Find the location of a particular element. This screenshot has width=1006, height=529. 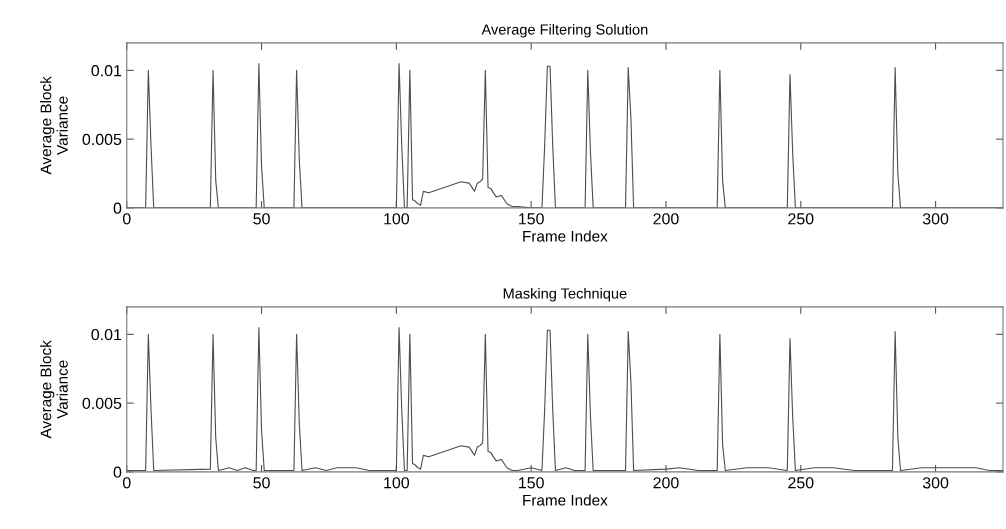

chart-title: Average Filtering Solution is located at coordinates (564, 30).